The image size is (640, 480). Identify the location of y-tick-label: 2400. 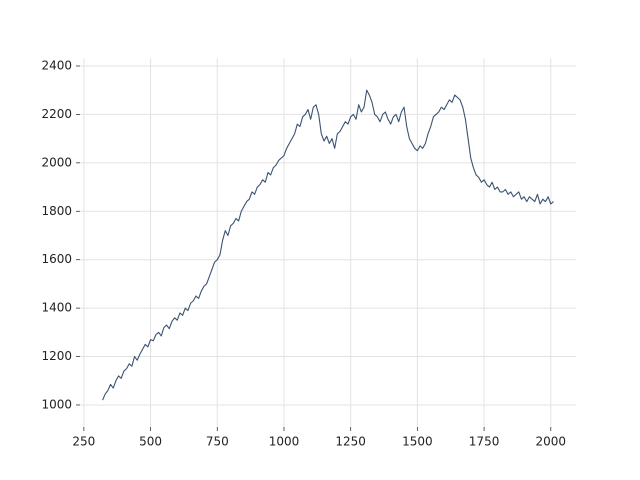
(56, 65).